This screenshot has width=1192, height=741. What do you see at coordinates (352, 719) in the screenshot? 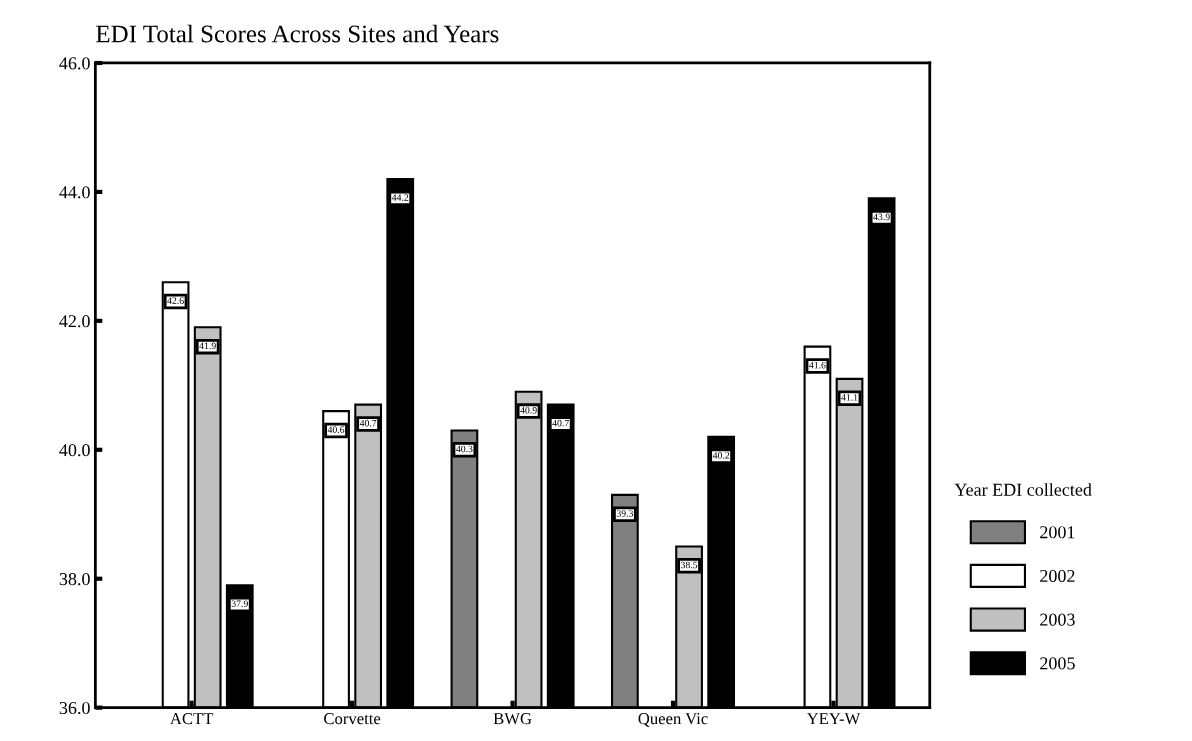
I see `x-tick-label: Corvette` at bounding box center [352, 719].